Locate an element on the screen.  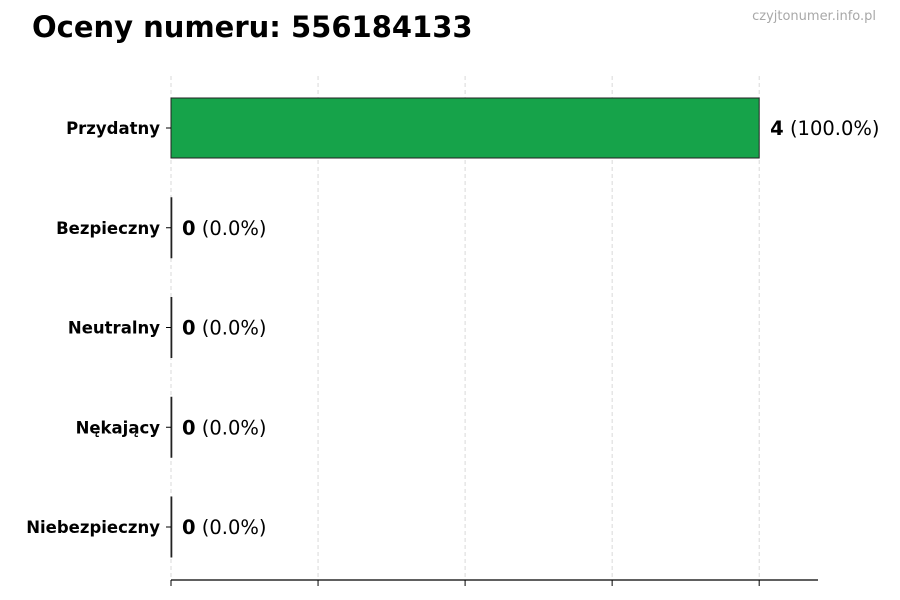
chart-title: Oceny numeru: 556184133 is located at coordinates (252, 27).